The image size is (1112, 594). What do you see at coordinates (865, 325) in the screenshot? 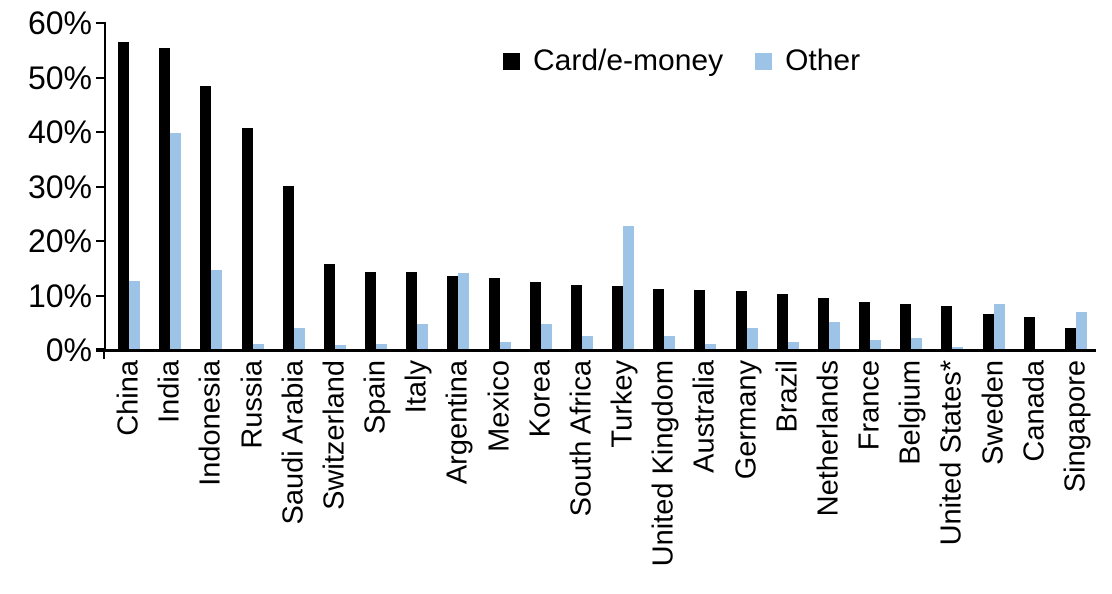
I see `bar-card-e-money-france` at bounding box center [865, 325].